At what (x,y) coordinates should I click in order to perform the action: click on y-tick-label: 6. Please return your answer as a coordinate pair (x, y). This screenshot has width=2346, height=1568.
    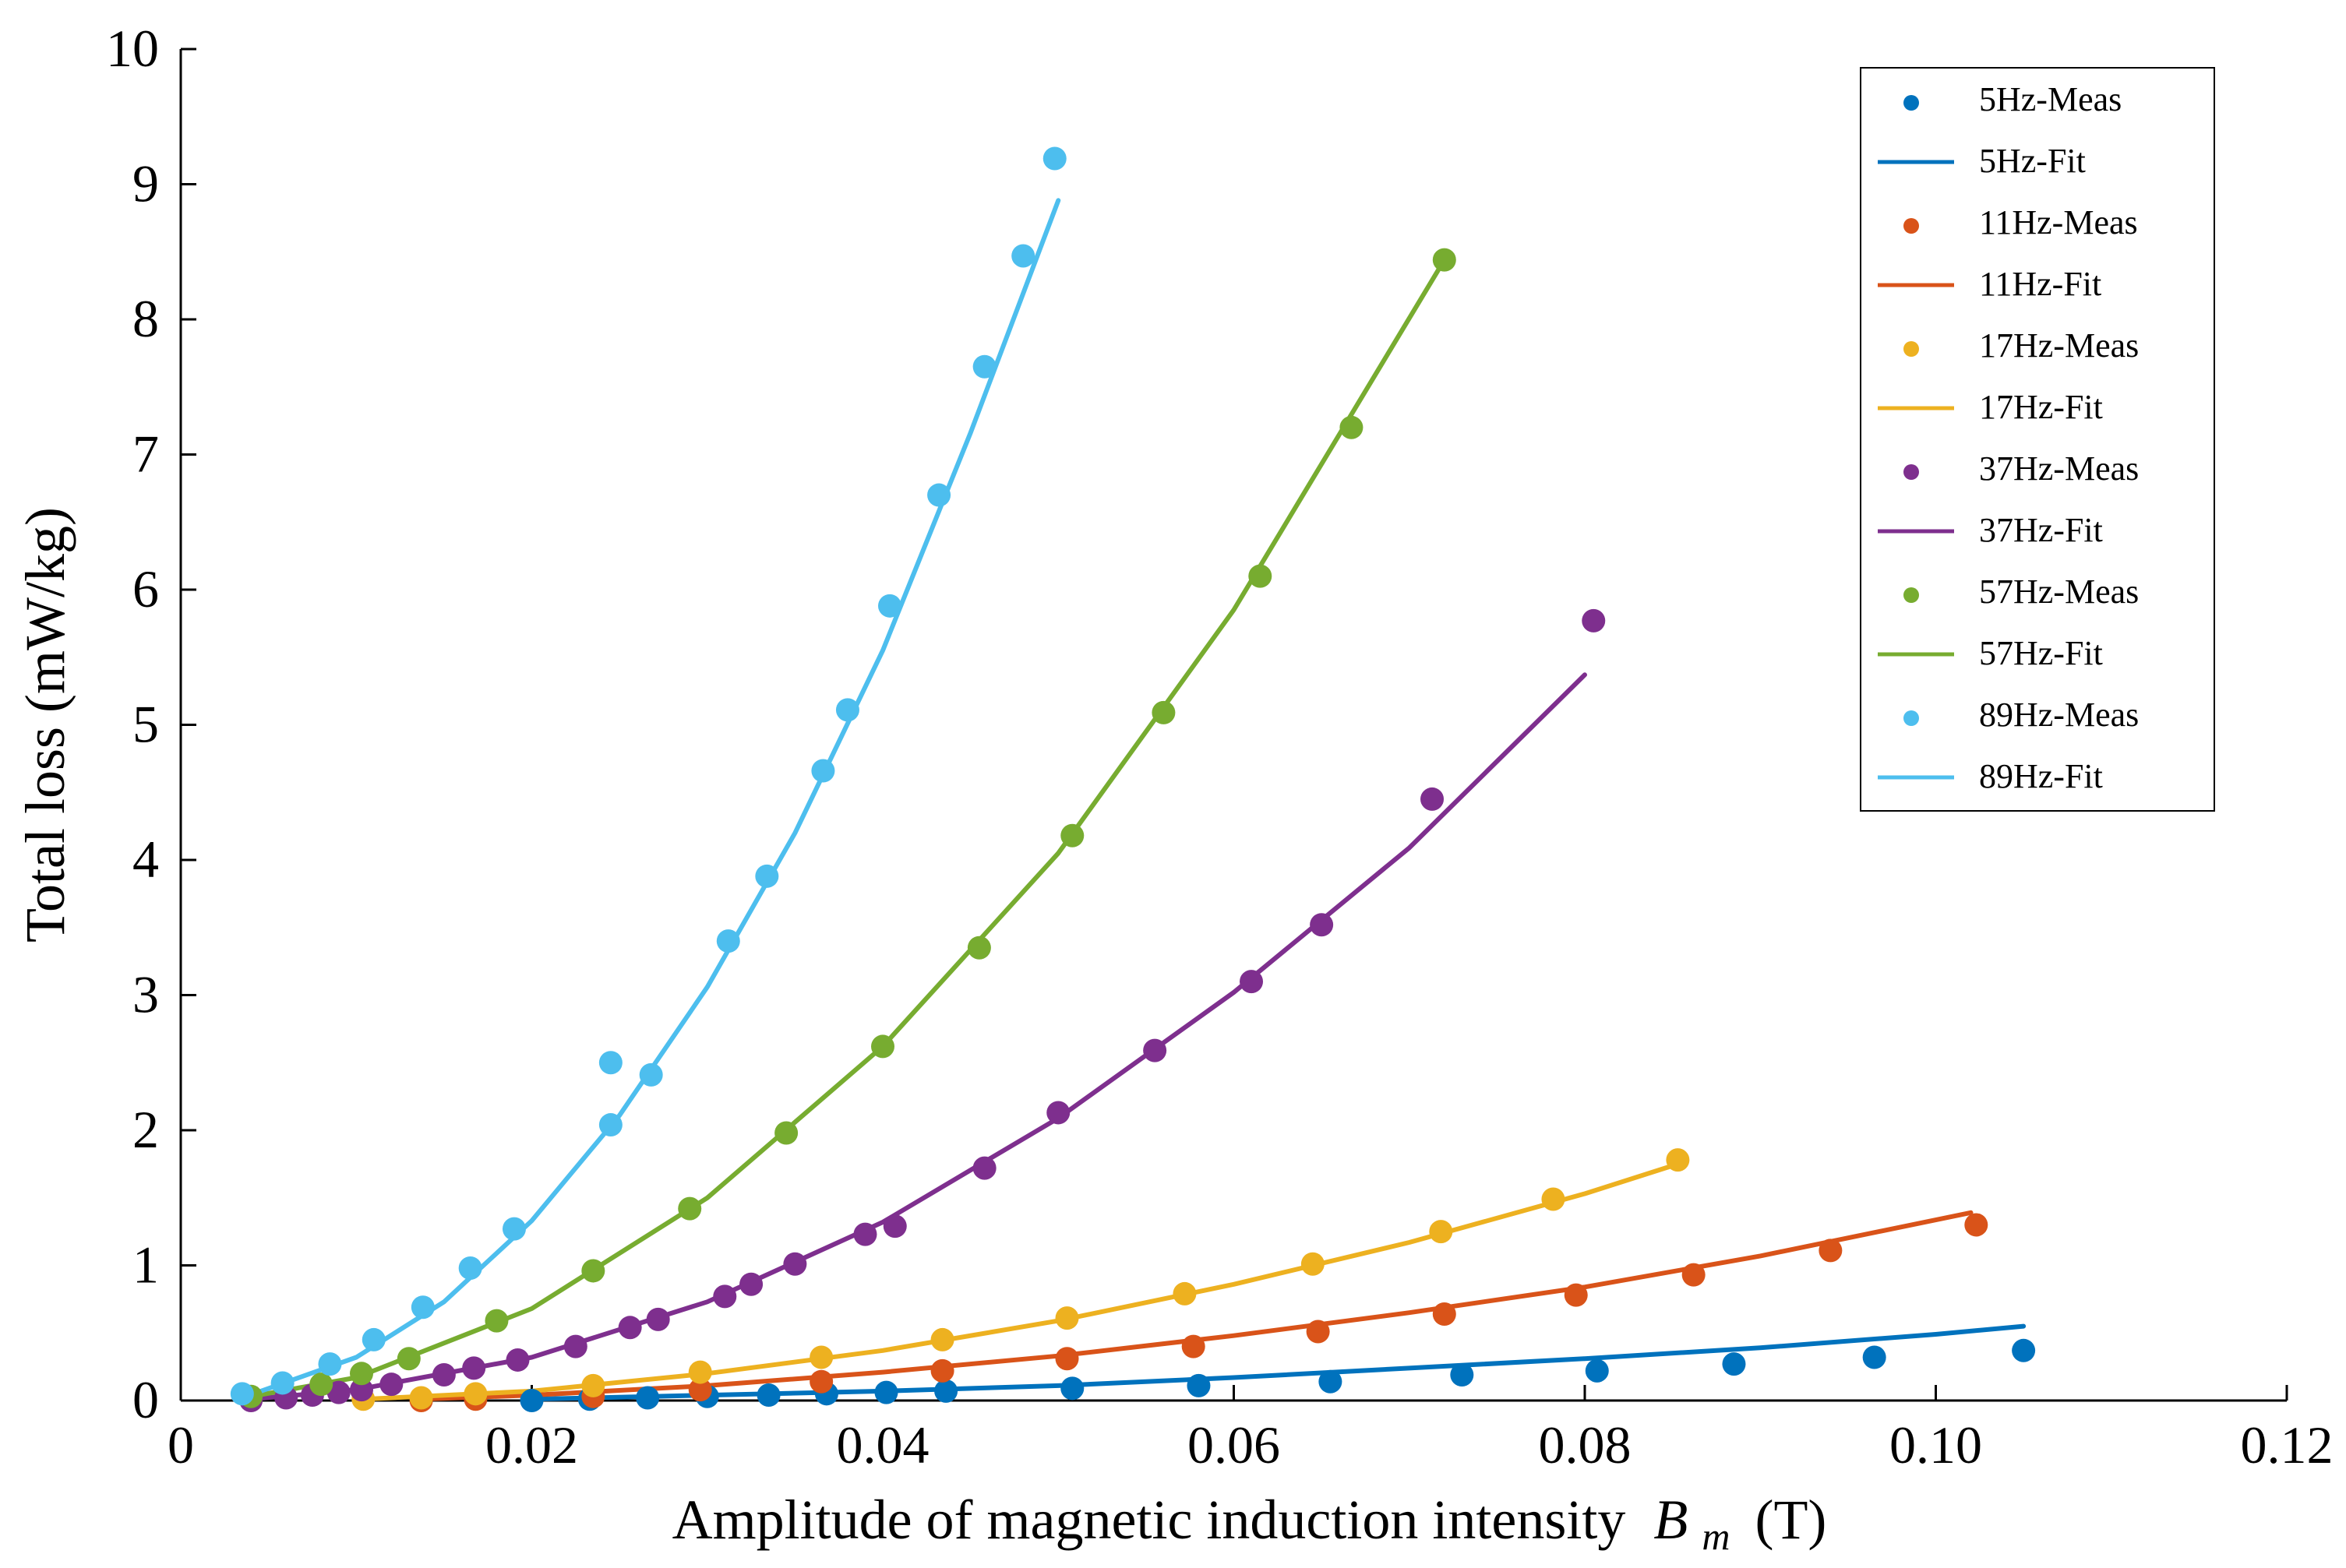
    Looking at the image, I should click on (145, 588).